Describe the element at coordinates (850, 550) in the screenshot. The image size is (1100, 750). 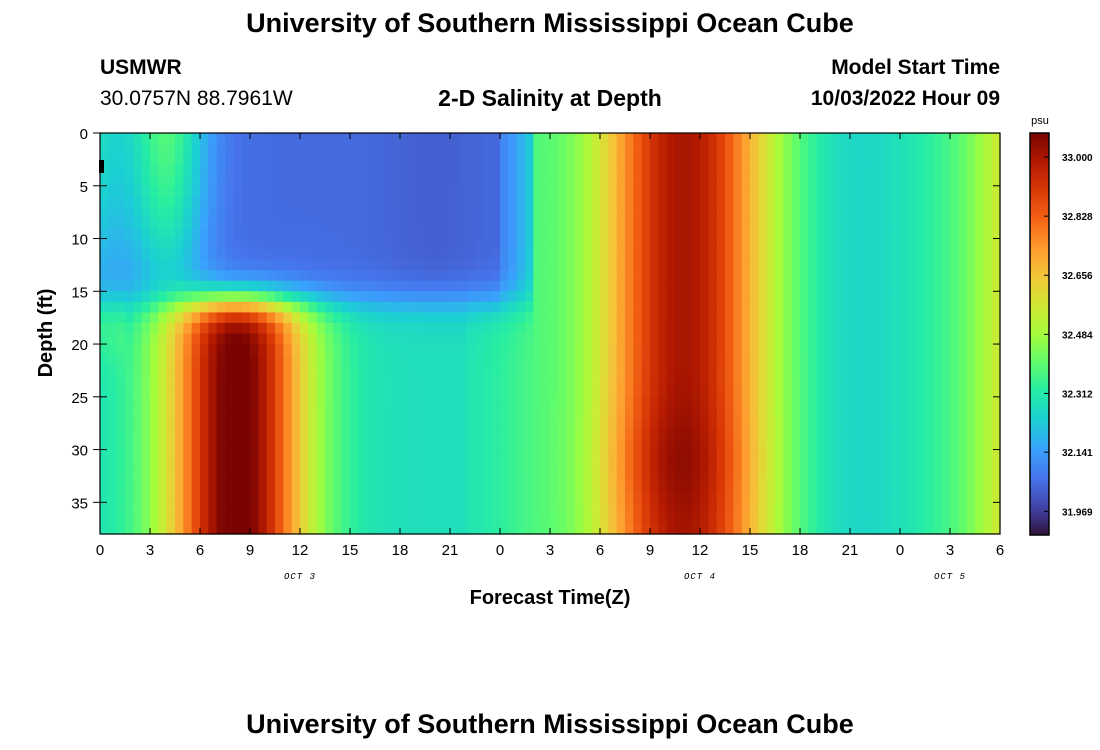
I see `x-tick-label: 21` at that location.